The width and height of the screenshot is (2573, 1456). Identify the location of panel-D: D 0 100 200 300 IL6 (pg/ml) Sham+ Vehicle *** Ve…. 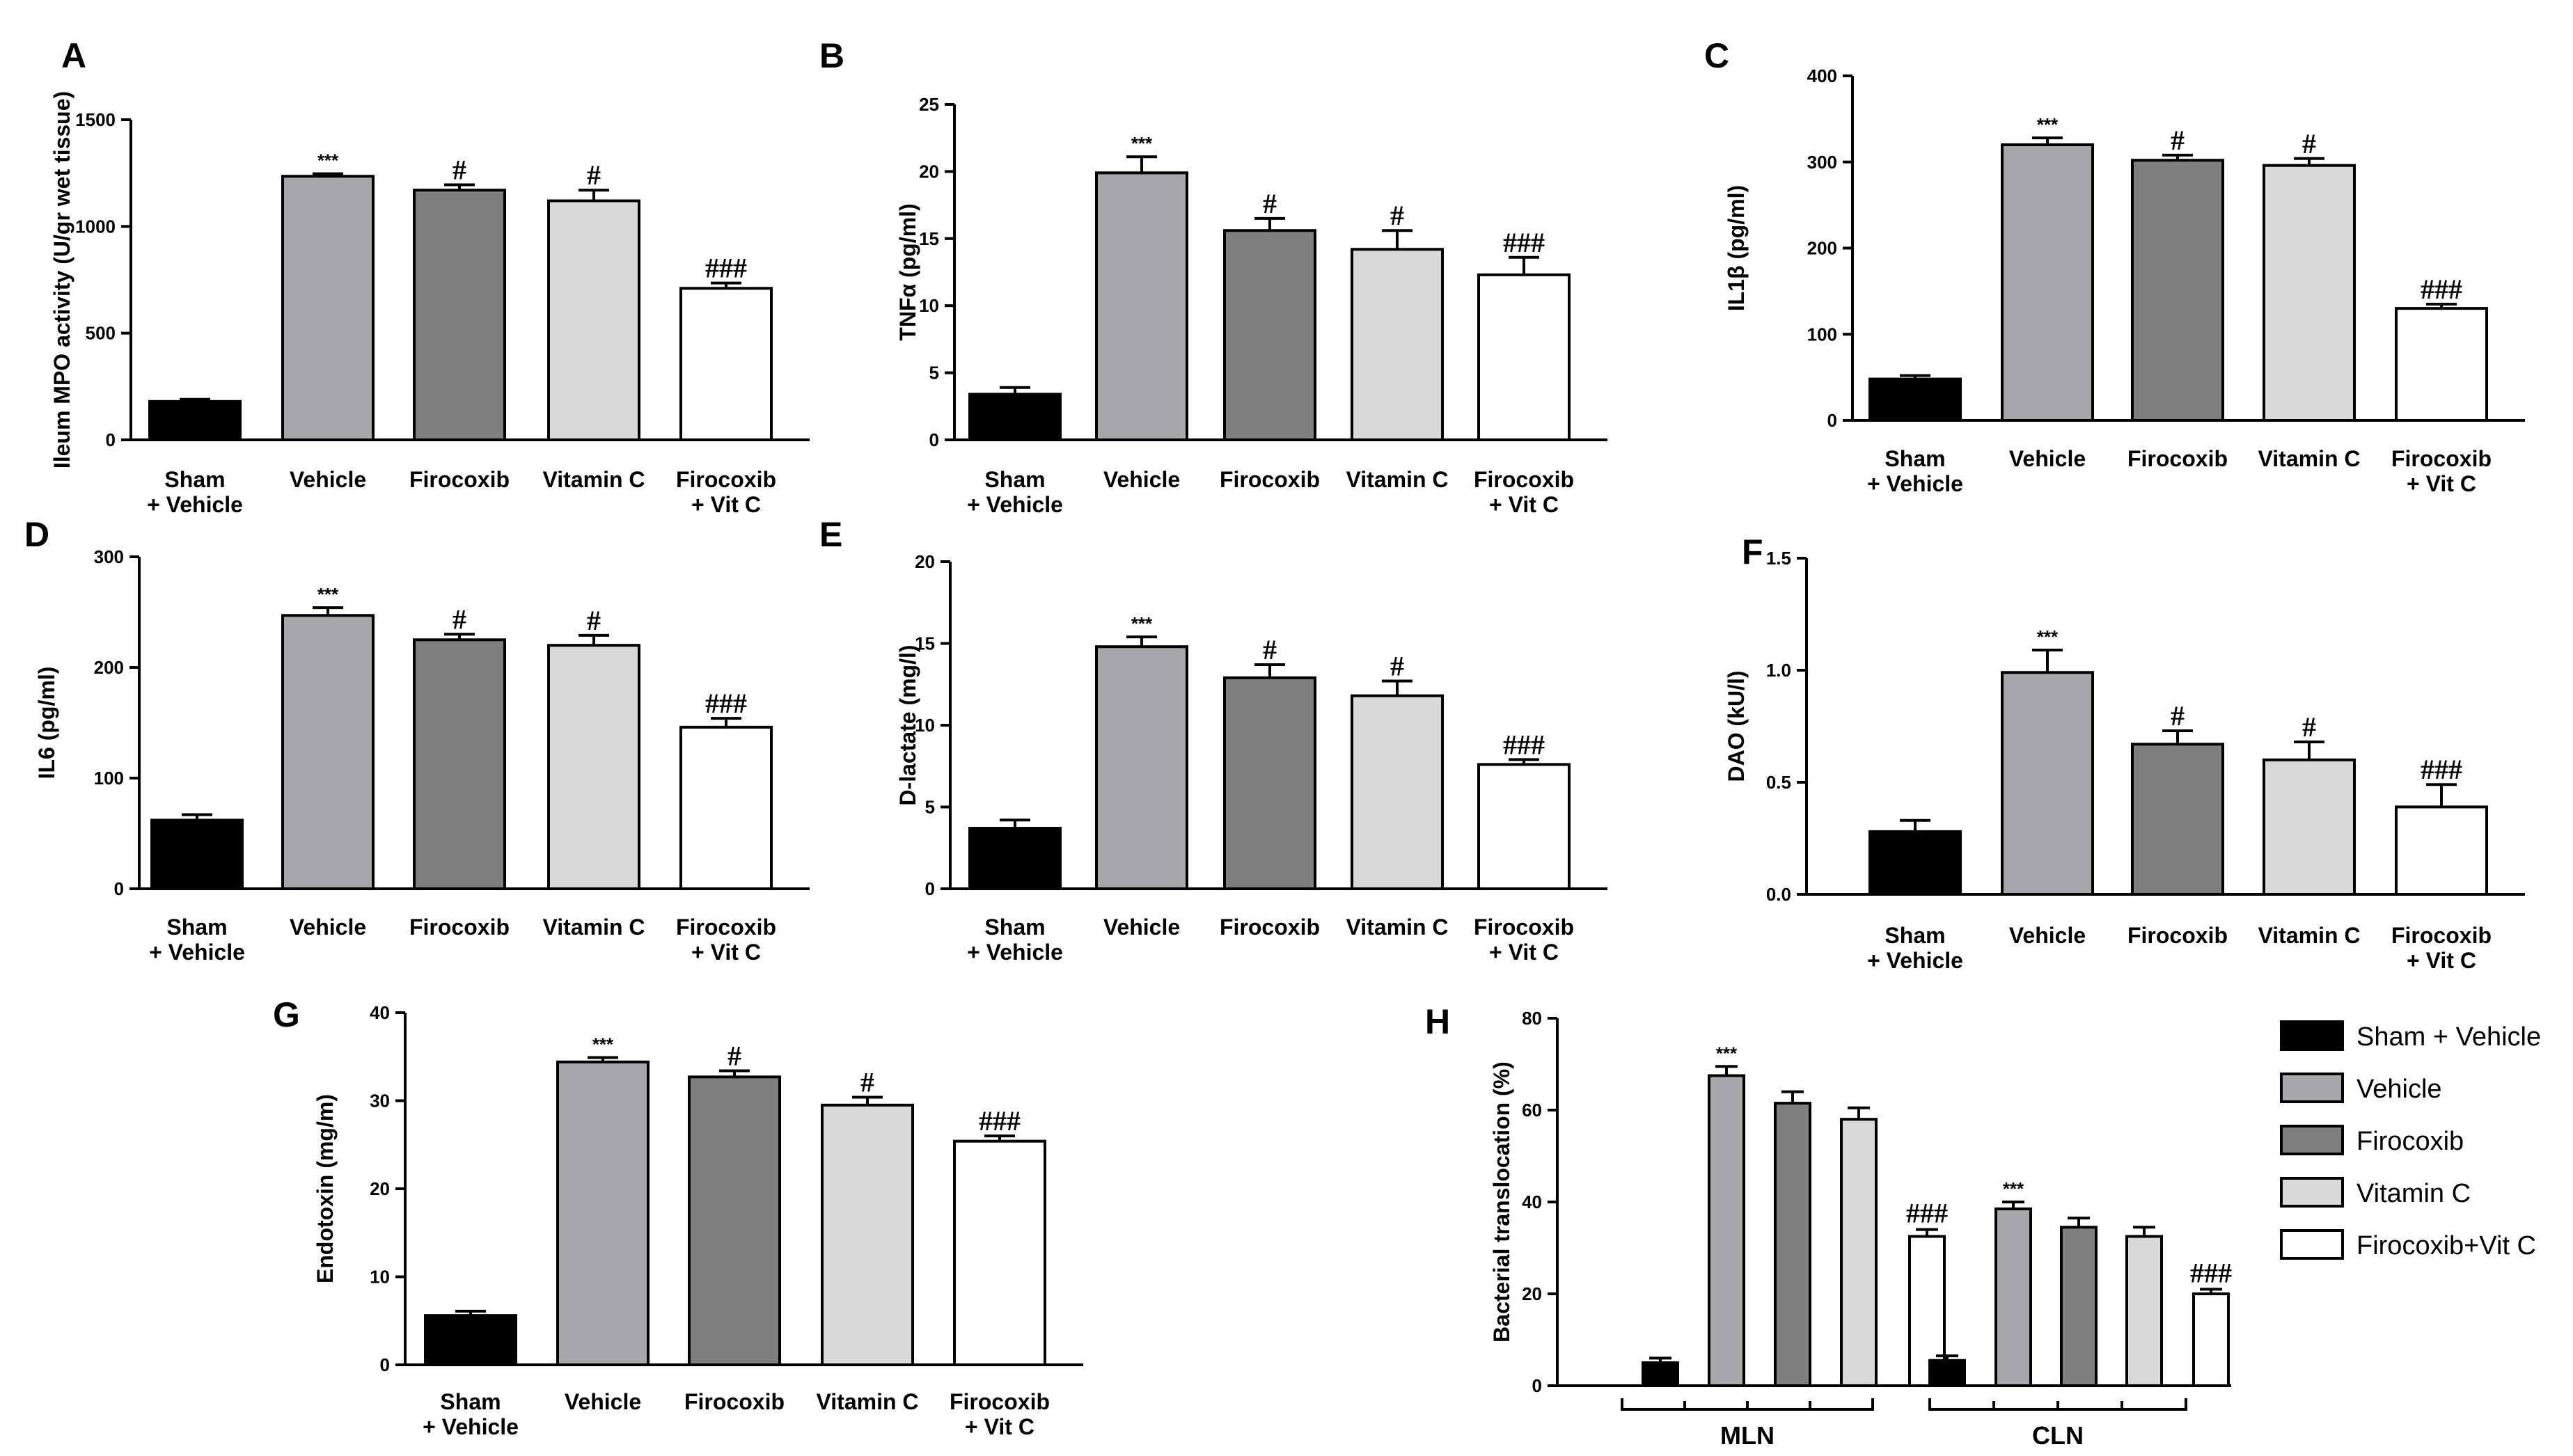
(417, 740).